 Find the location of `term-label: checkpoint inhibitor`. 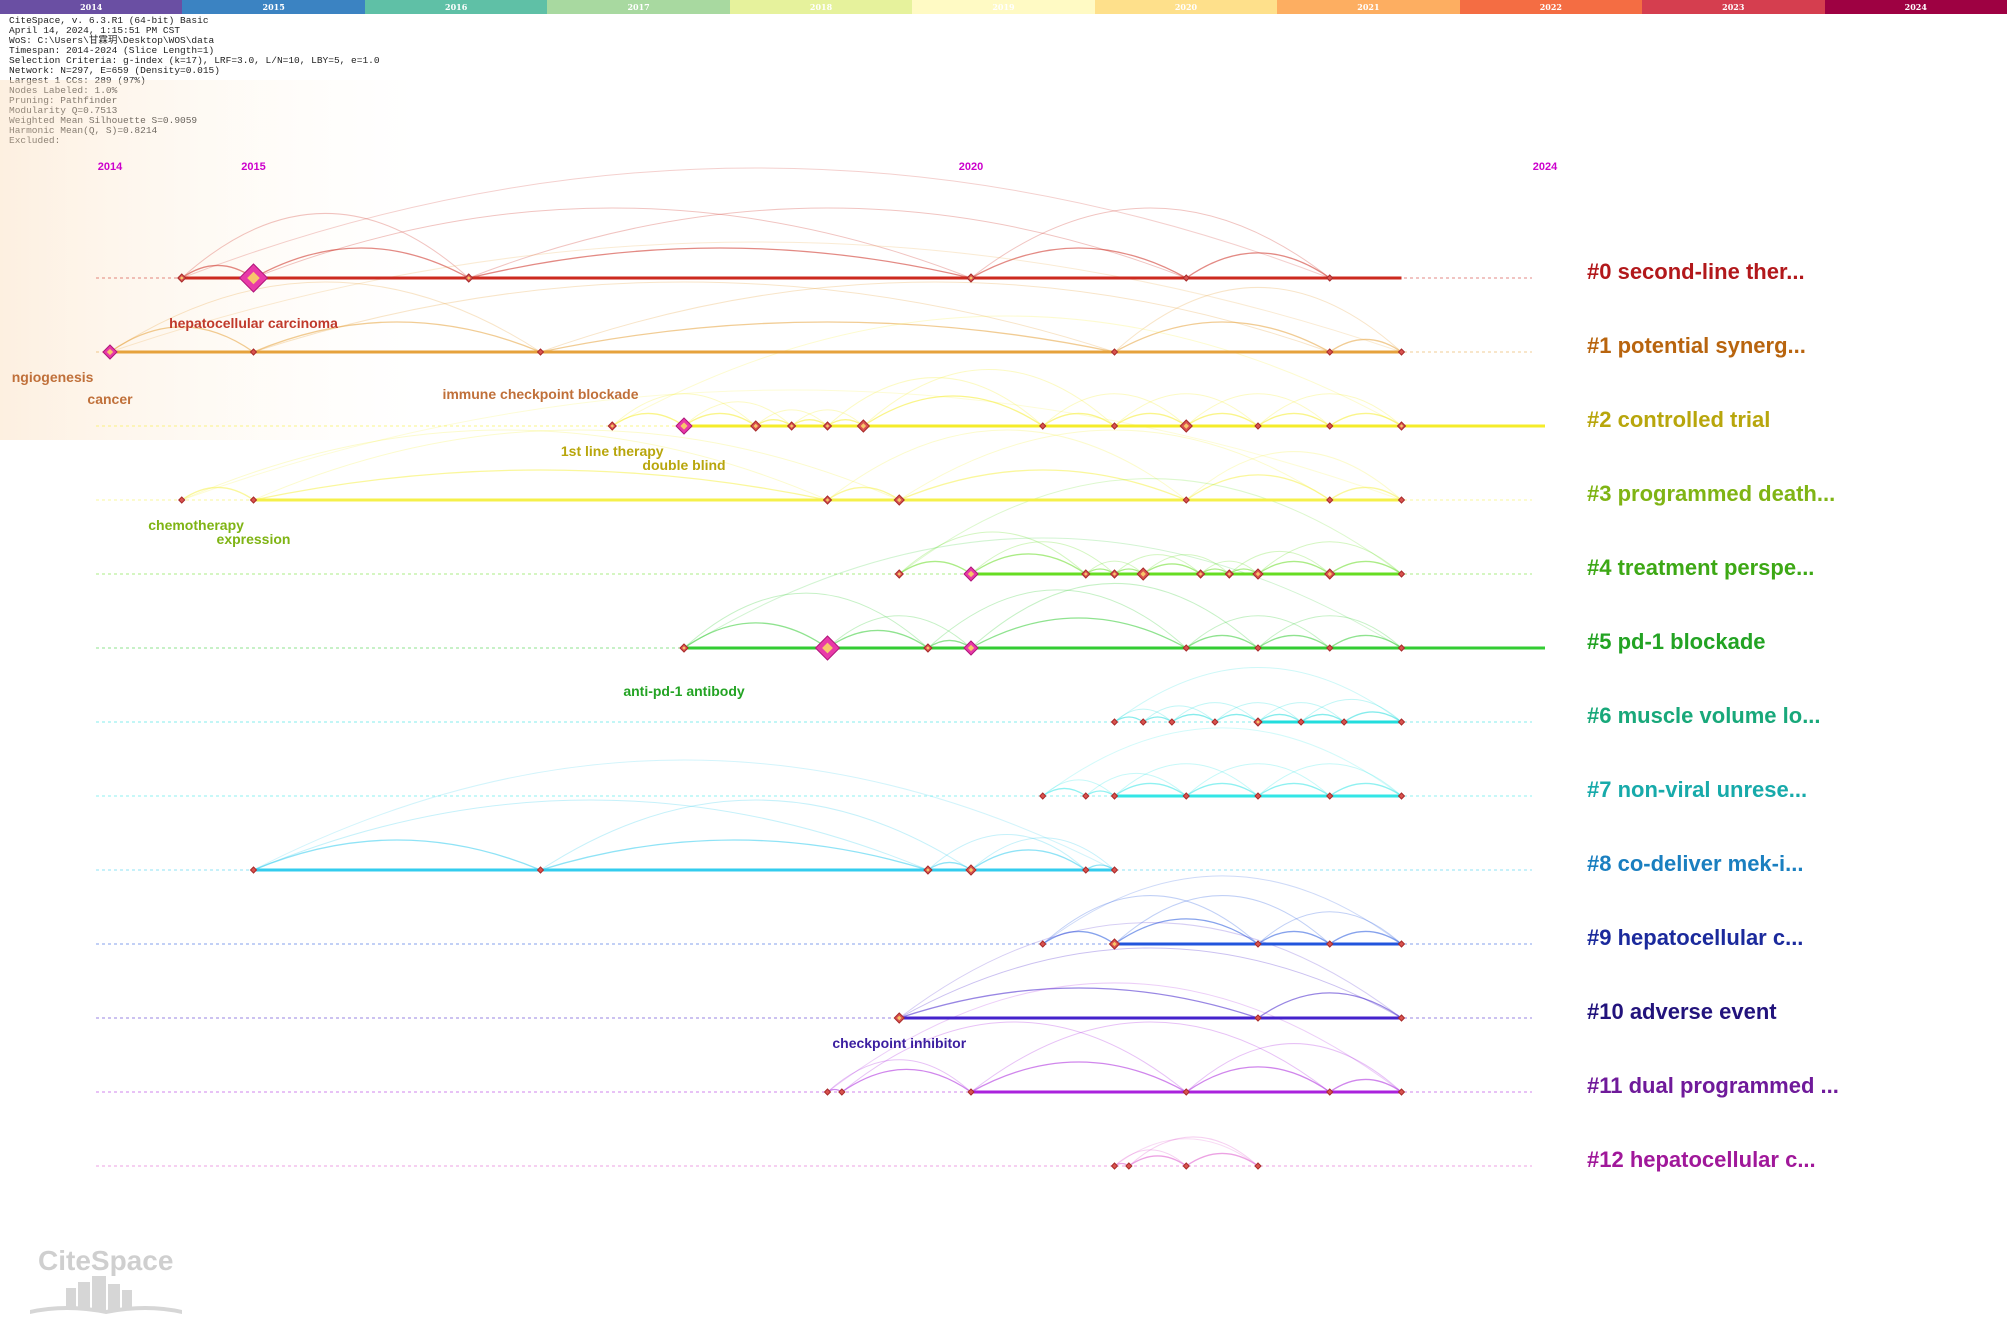

term-label: checkpoint inhibitor is located at coordinates (899, 1043).